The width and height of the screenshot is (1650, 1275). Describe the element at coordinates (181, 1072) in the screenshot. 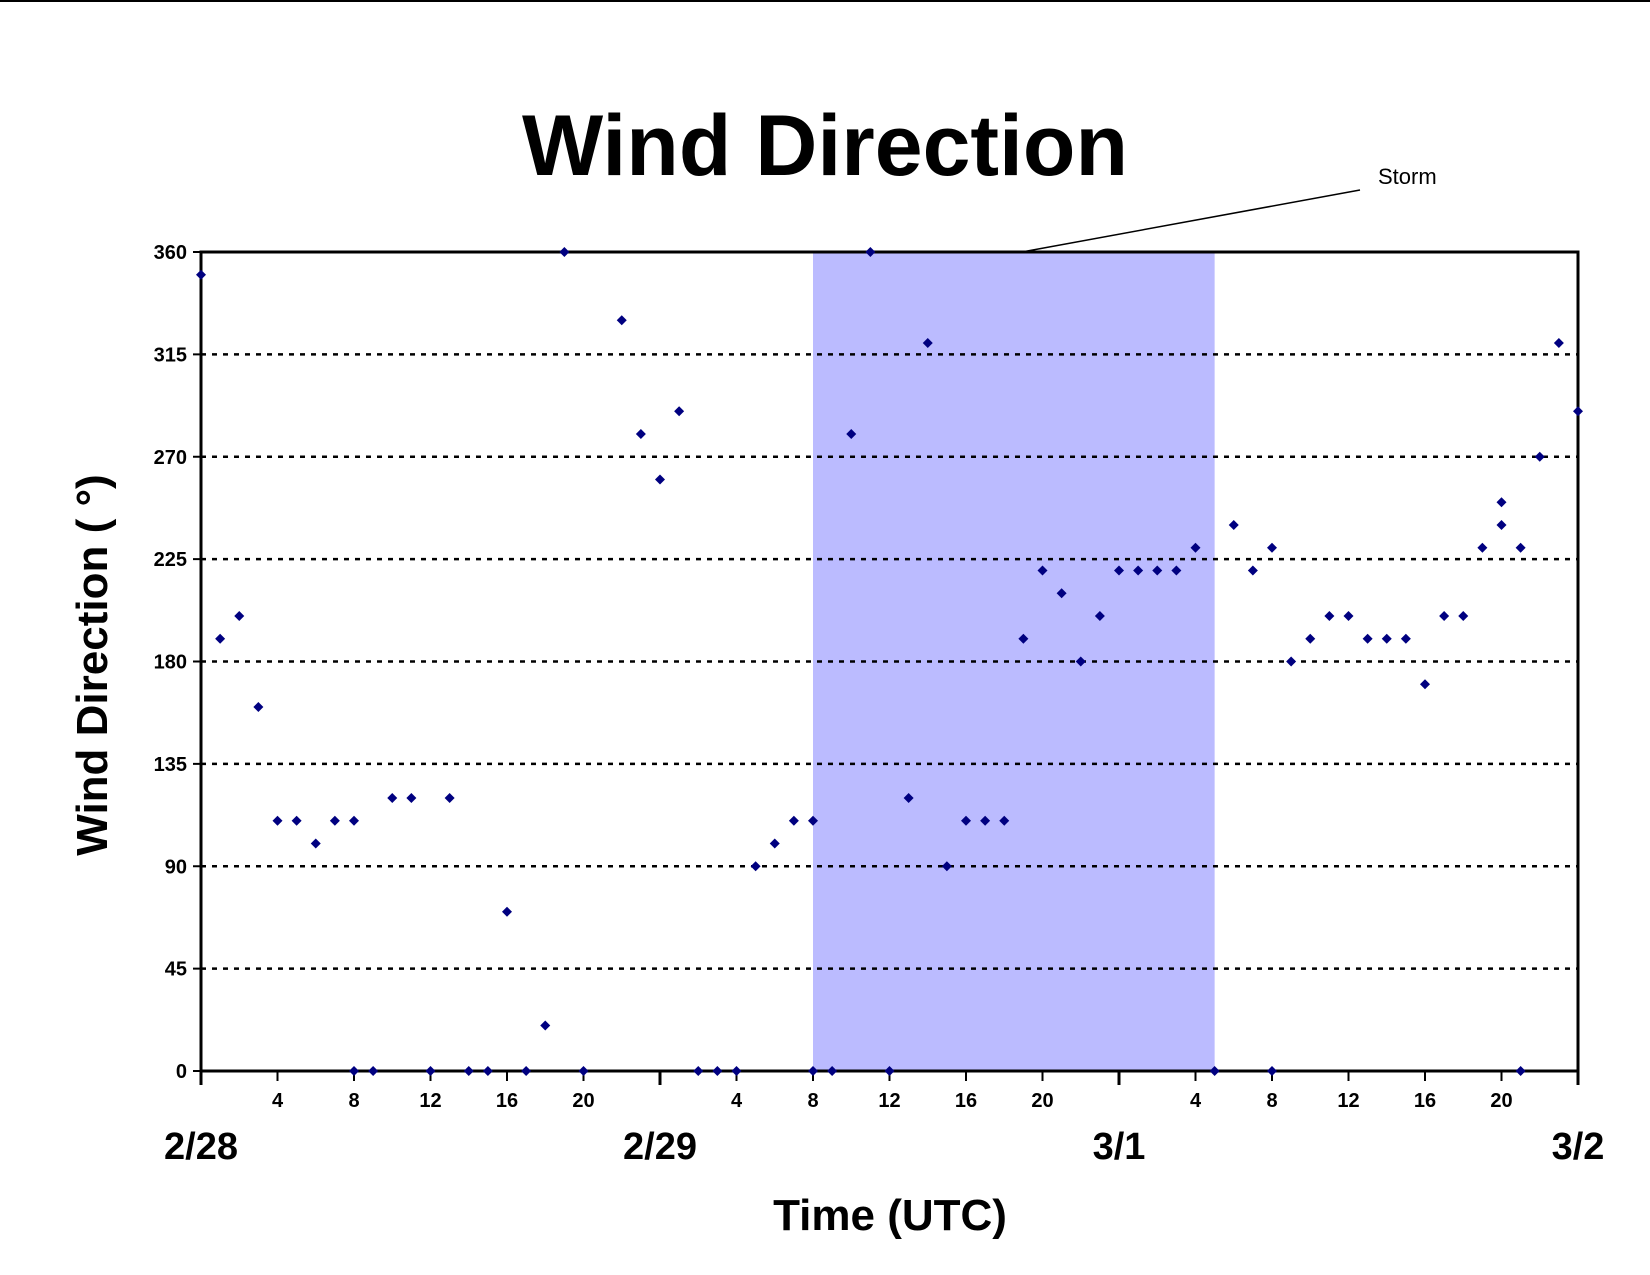

I see `y-tick-label: 0` at that location.